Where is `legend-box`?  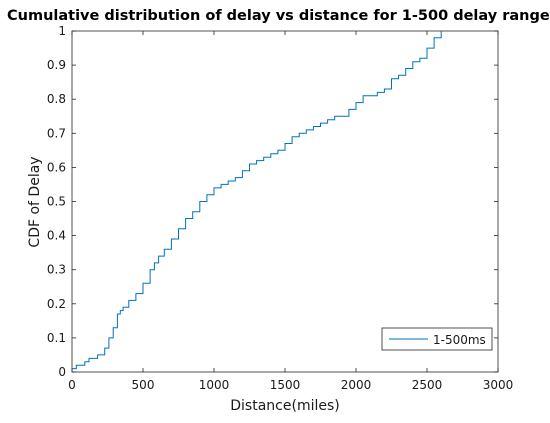
legend-box is located at coordinates (437, 339).